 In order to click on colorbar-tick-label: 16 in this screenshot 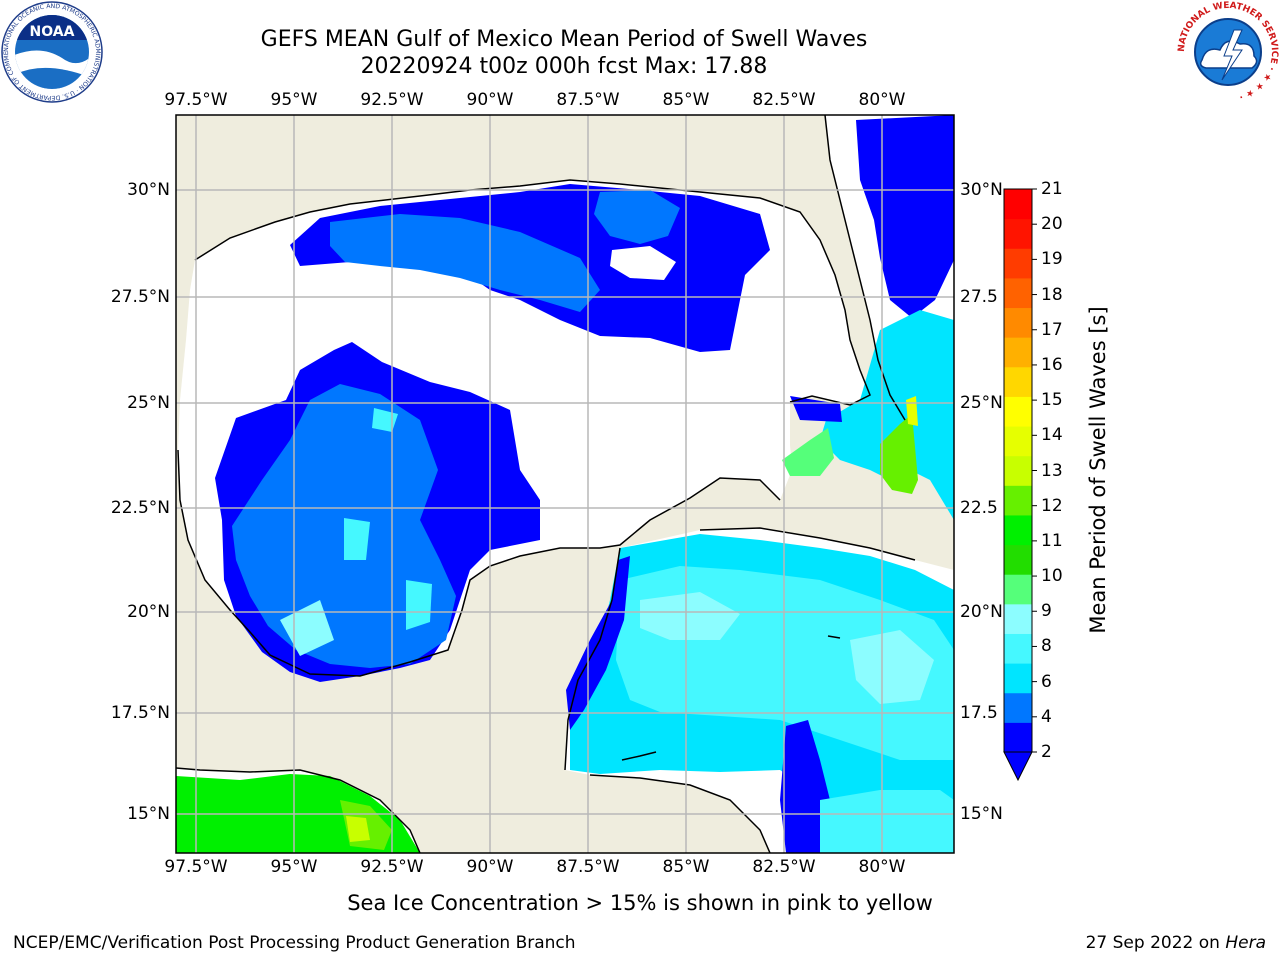, I will do `click(1052, 364)`.